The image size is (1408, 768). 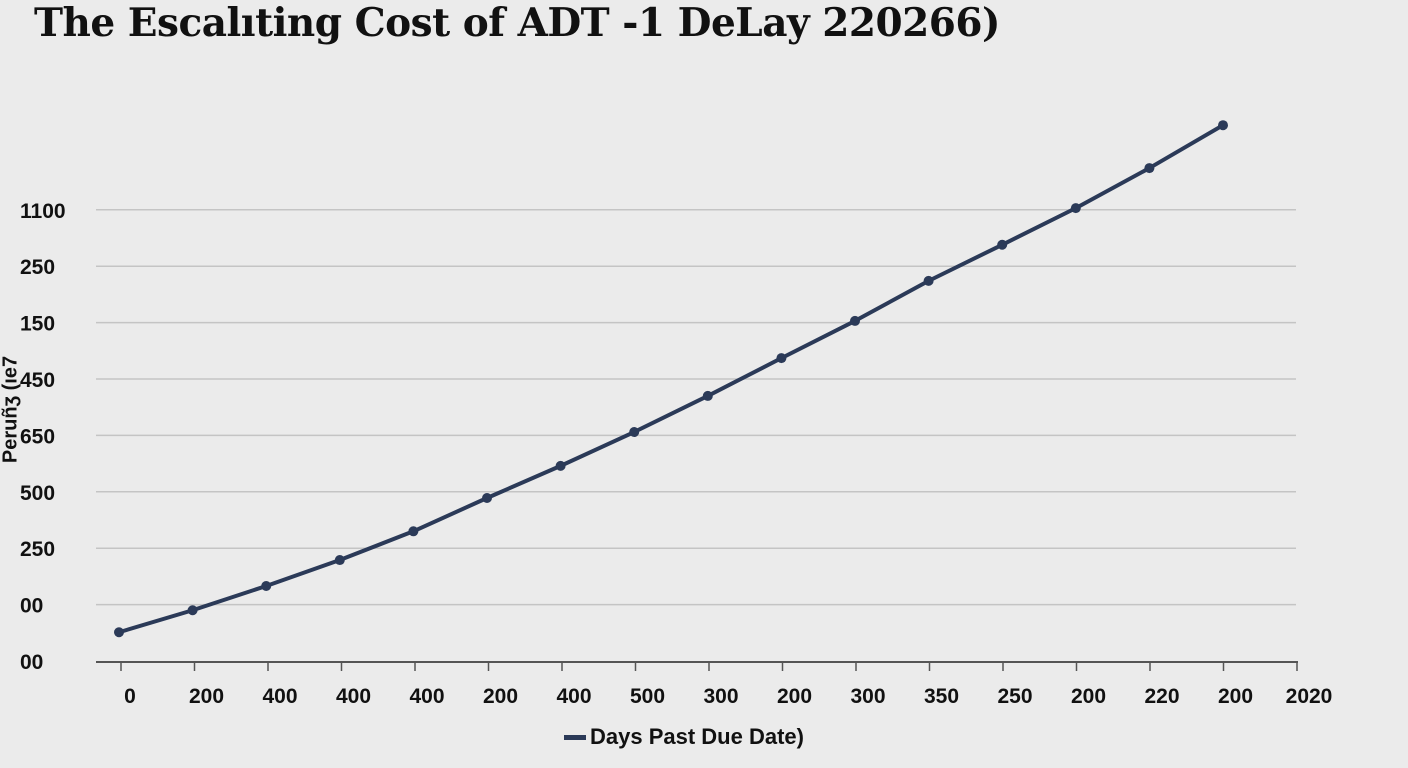 I want to click on x-tick-label: 2020, so click(x=1309, y=696).